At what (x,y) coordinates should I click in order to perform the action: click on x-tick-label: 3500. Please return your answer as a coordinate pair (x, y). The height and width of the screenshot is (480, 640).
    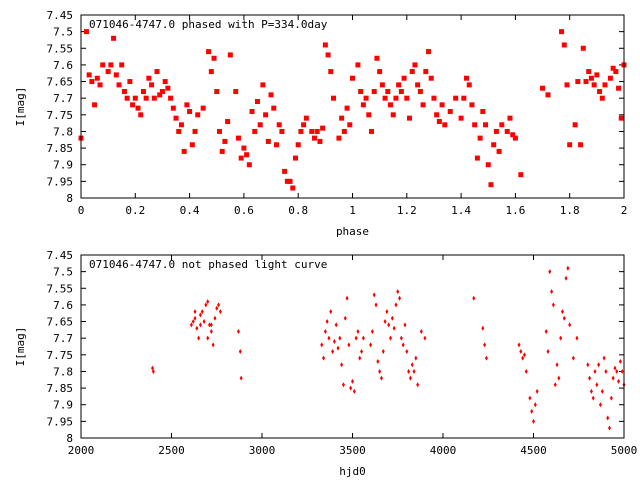
    Looking at the image, I should click on (352, 450).